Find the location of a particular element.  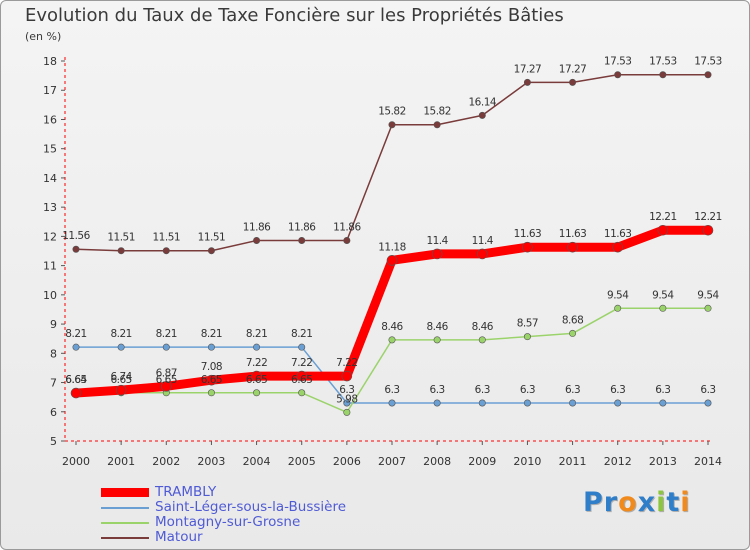

unit-label: (en %) is located at coordinates (43, 36).